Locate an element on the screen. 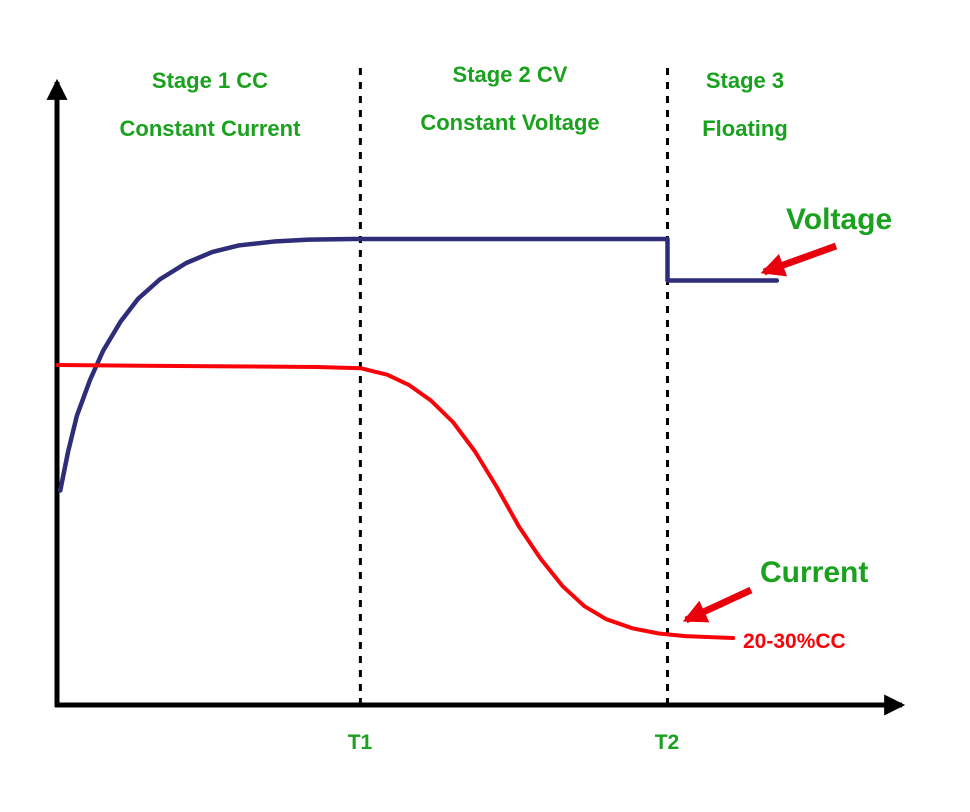 The width and height of the screenshot is (970, 812). stage-2-subtitle: Constant Voltage is located at coordinates (510, 122).